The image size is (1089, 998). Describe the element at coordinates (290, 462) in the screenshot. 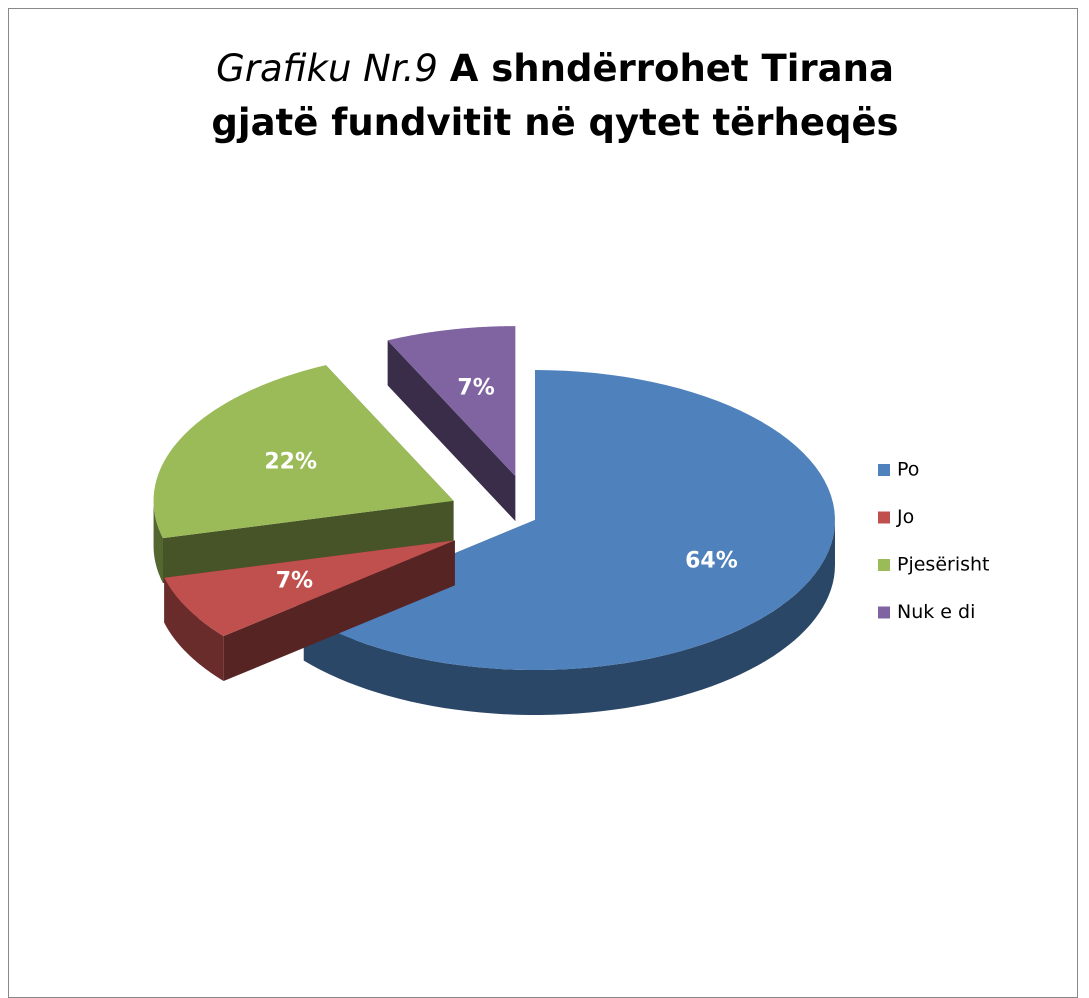

I see `data-label: 22%` at that location.